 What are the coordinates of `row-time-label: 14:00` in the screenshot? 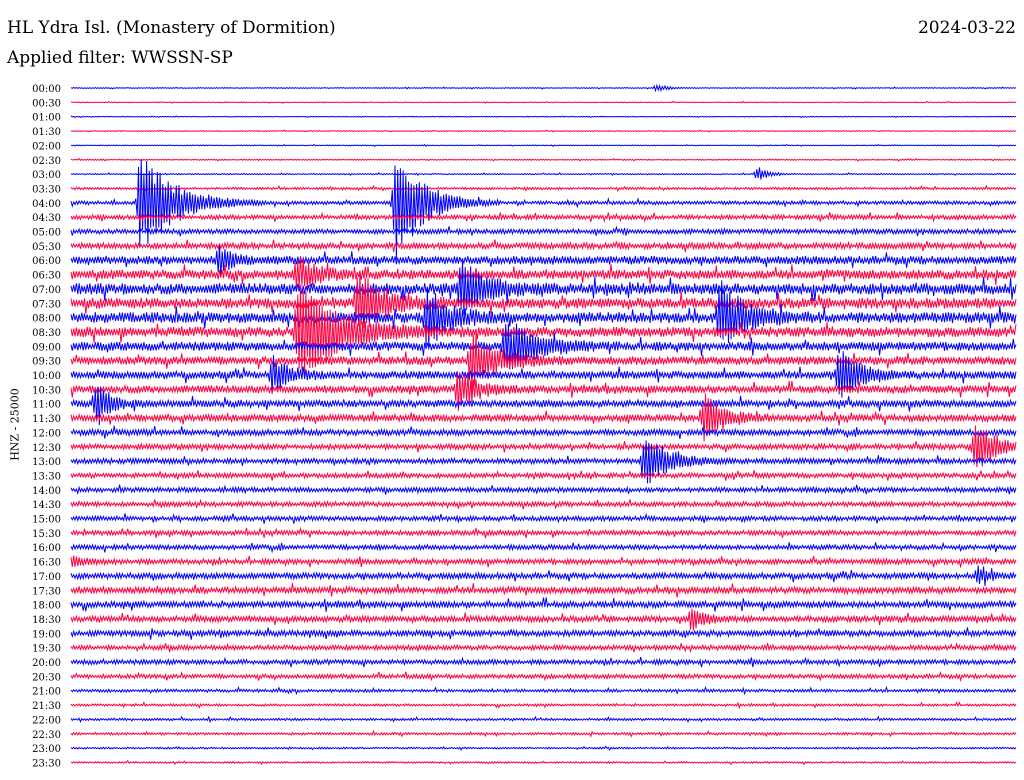 It's located at (46, 491).